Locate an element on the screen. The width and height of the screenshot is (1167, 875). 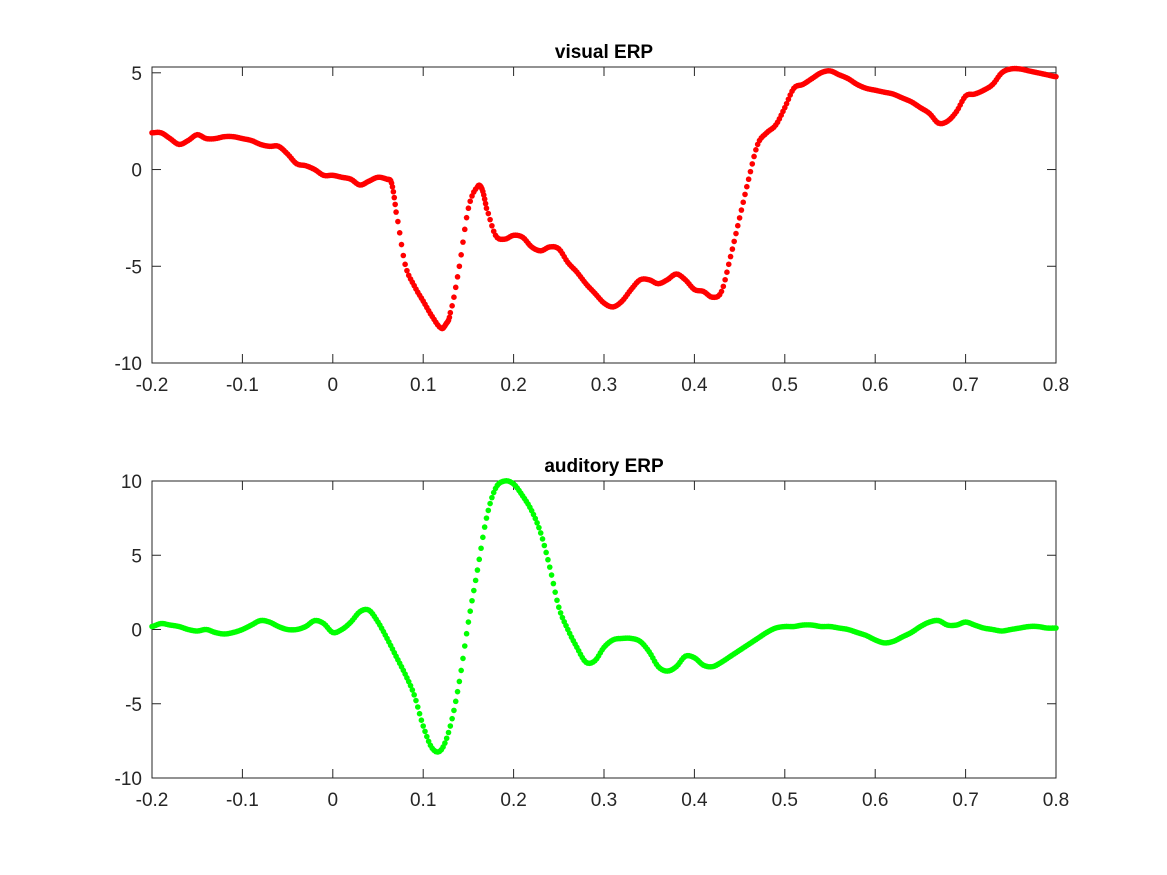
chart-title: auditory ERP is located at coordinates (604, 466).